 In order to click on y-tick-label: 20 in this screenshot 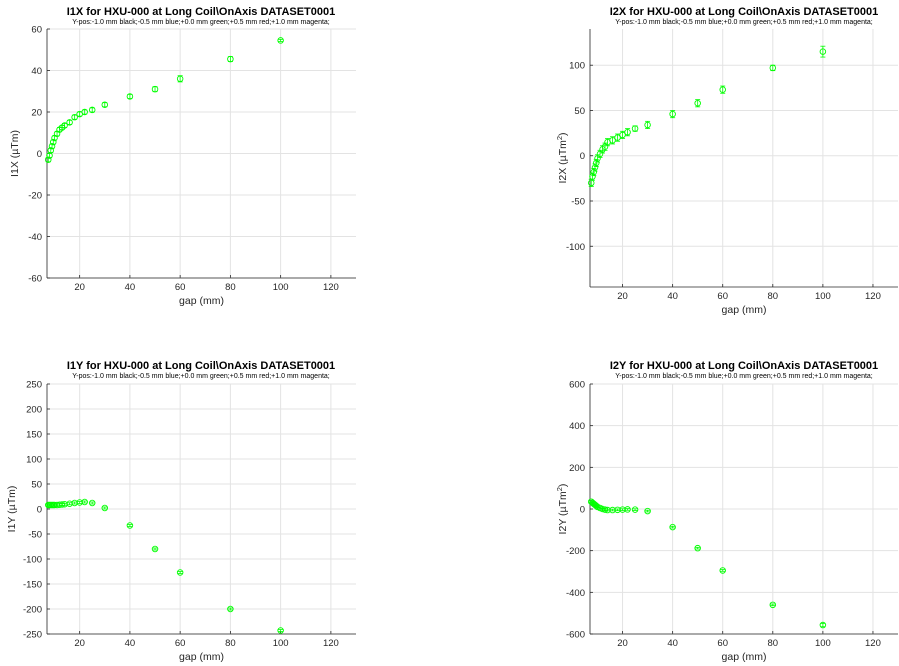, I will do `click(36, 113)`.